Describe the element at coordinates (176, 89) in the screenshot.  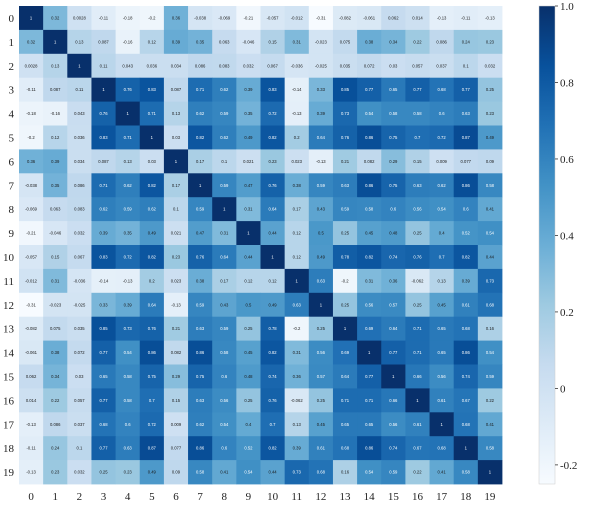
I see `heatmap-cell-r3-c6` at that location.